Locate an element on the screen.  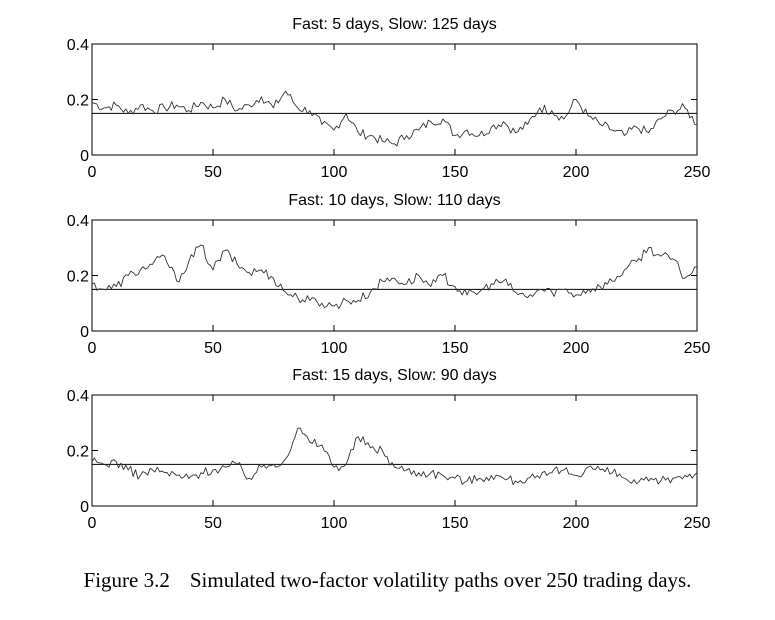
panel-3-xtick-label: 250 is located at coordinates (697, 523).